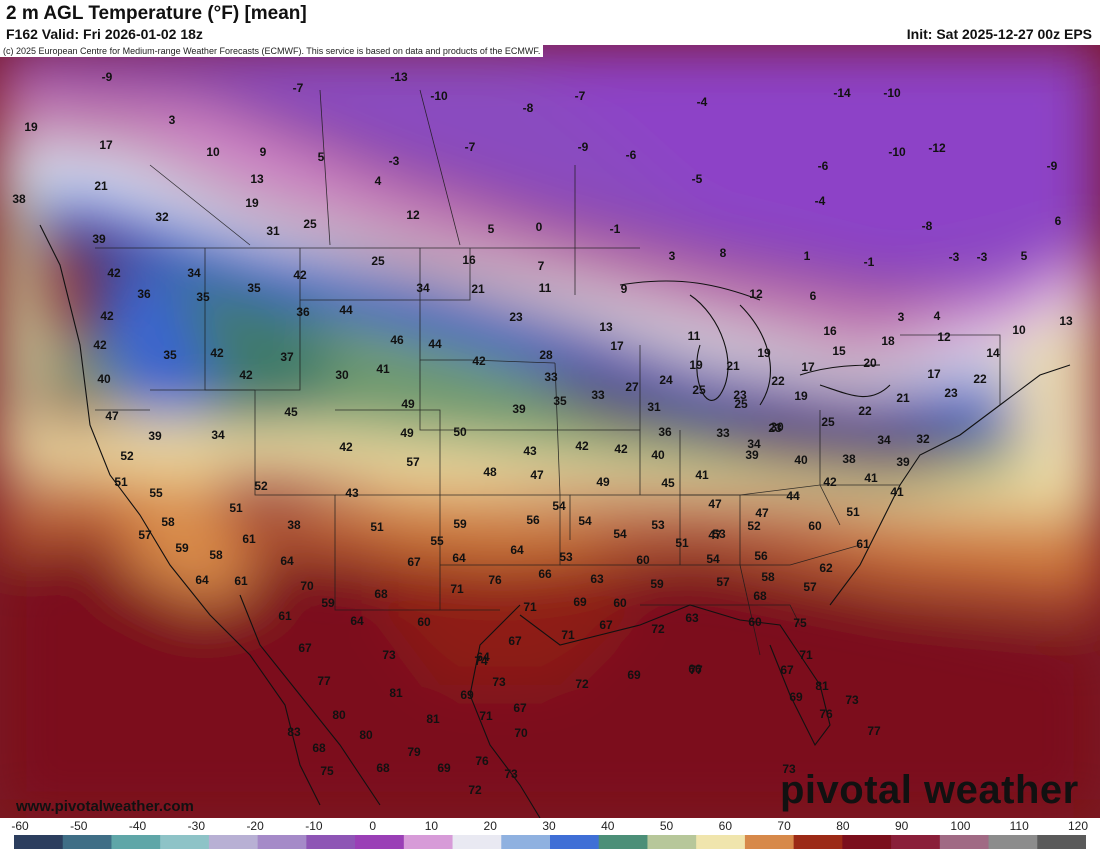 The width and height of the screenshot is (1100, 850). What do you see at coordinates (869, 262) in the screenshot?
I see `temperature-value: -1` at bounding box center [869, 262].